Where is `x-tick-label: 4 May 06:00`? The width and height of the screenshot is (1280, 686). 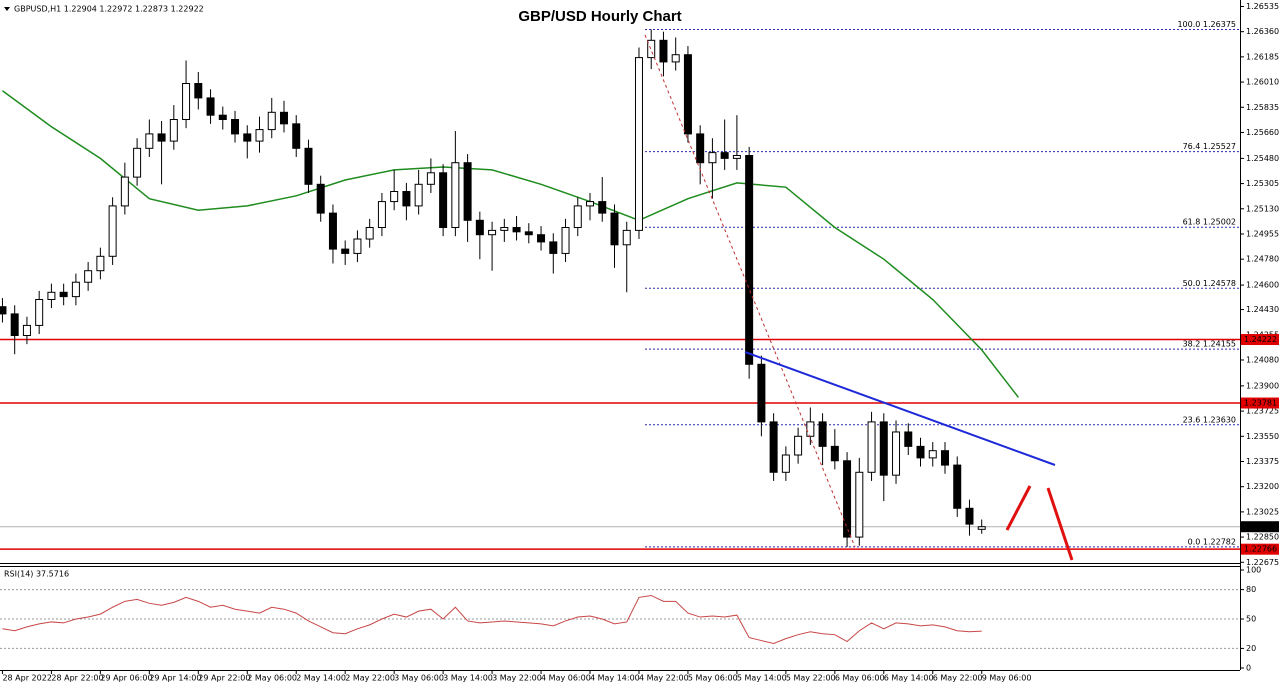 x-tick-label: 4 May 06:00 is located at coordinates (566, 678).